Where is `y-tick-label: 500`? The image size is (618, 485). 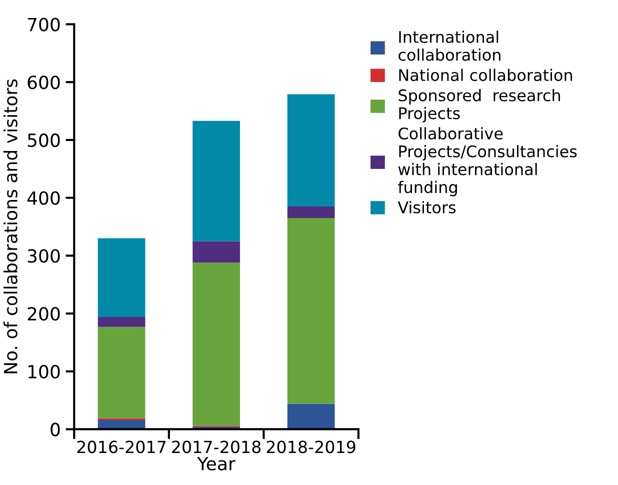
y-tick-label: 500 is located at coordinates (44, 140).